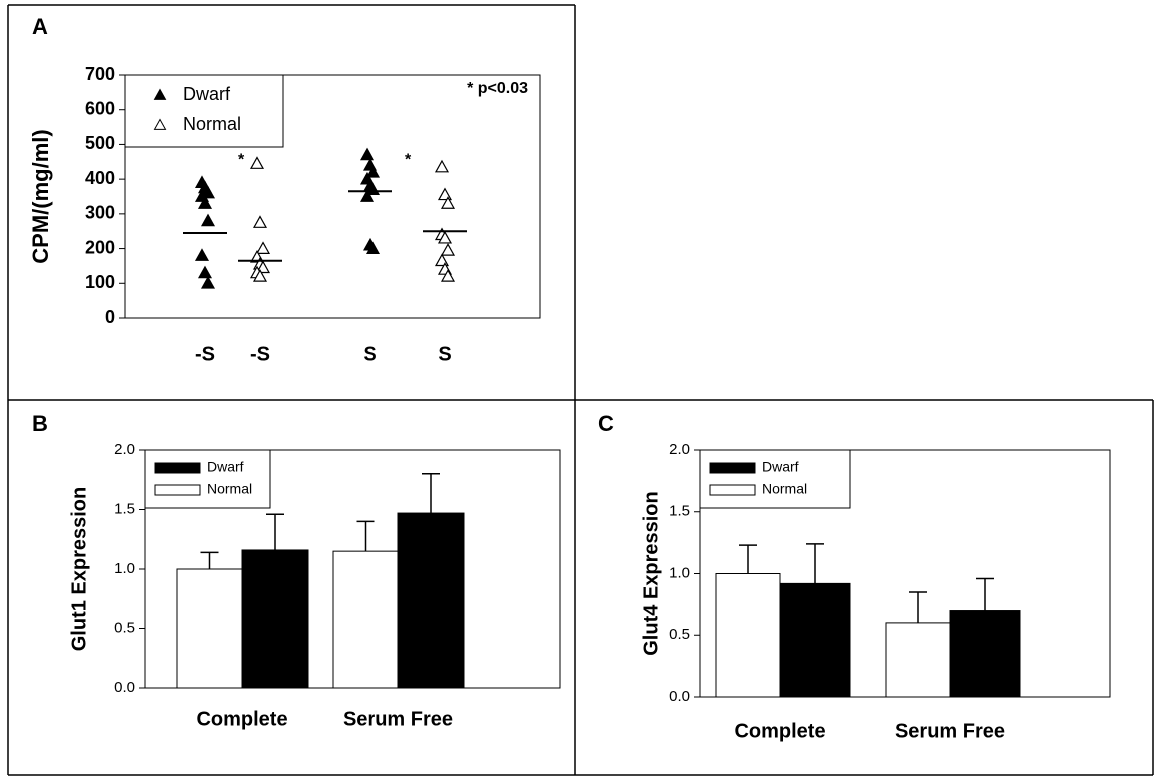  I want to click on y-tick-label: 600, so click(100, 108).